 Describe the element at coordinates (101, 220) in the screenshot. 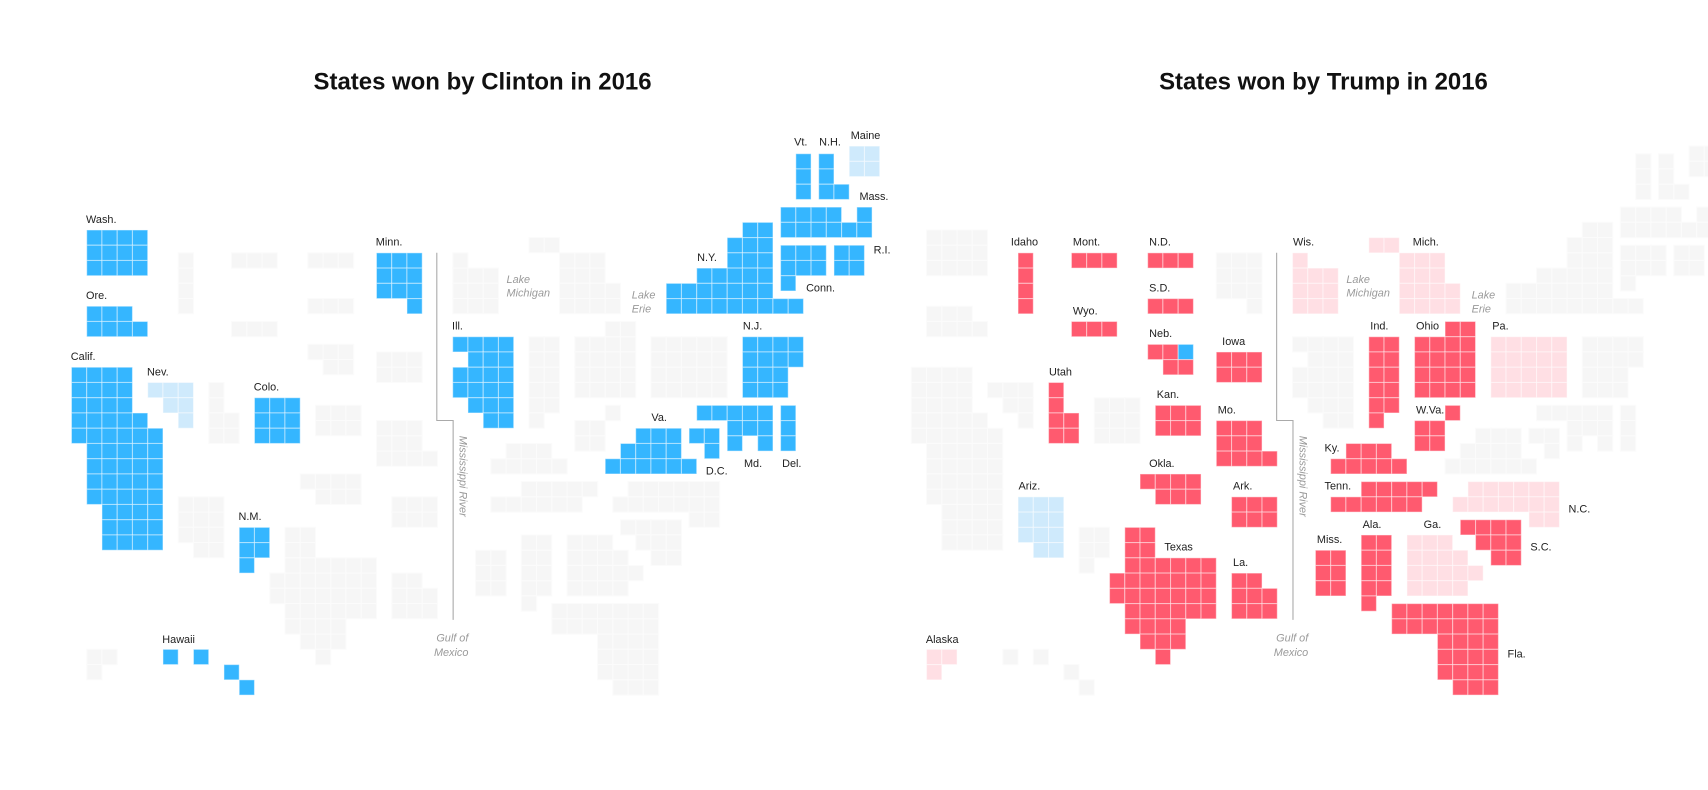

I see `state-label: Wash.` at that location.